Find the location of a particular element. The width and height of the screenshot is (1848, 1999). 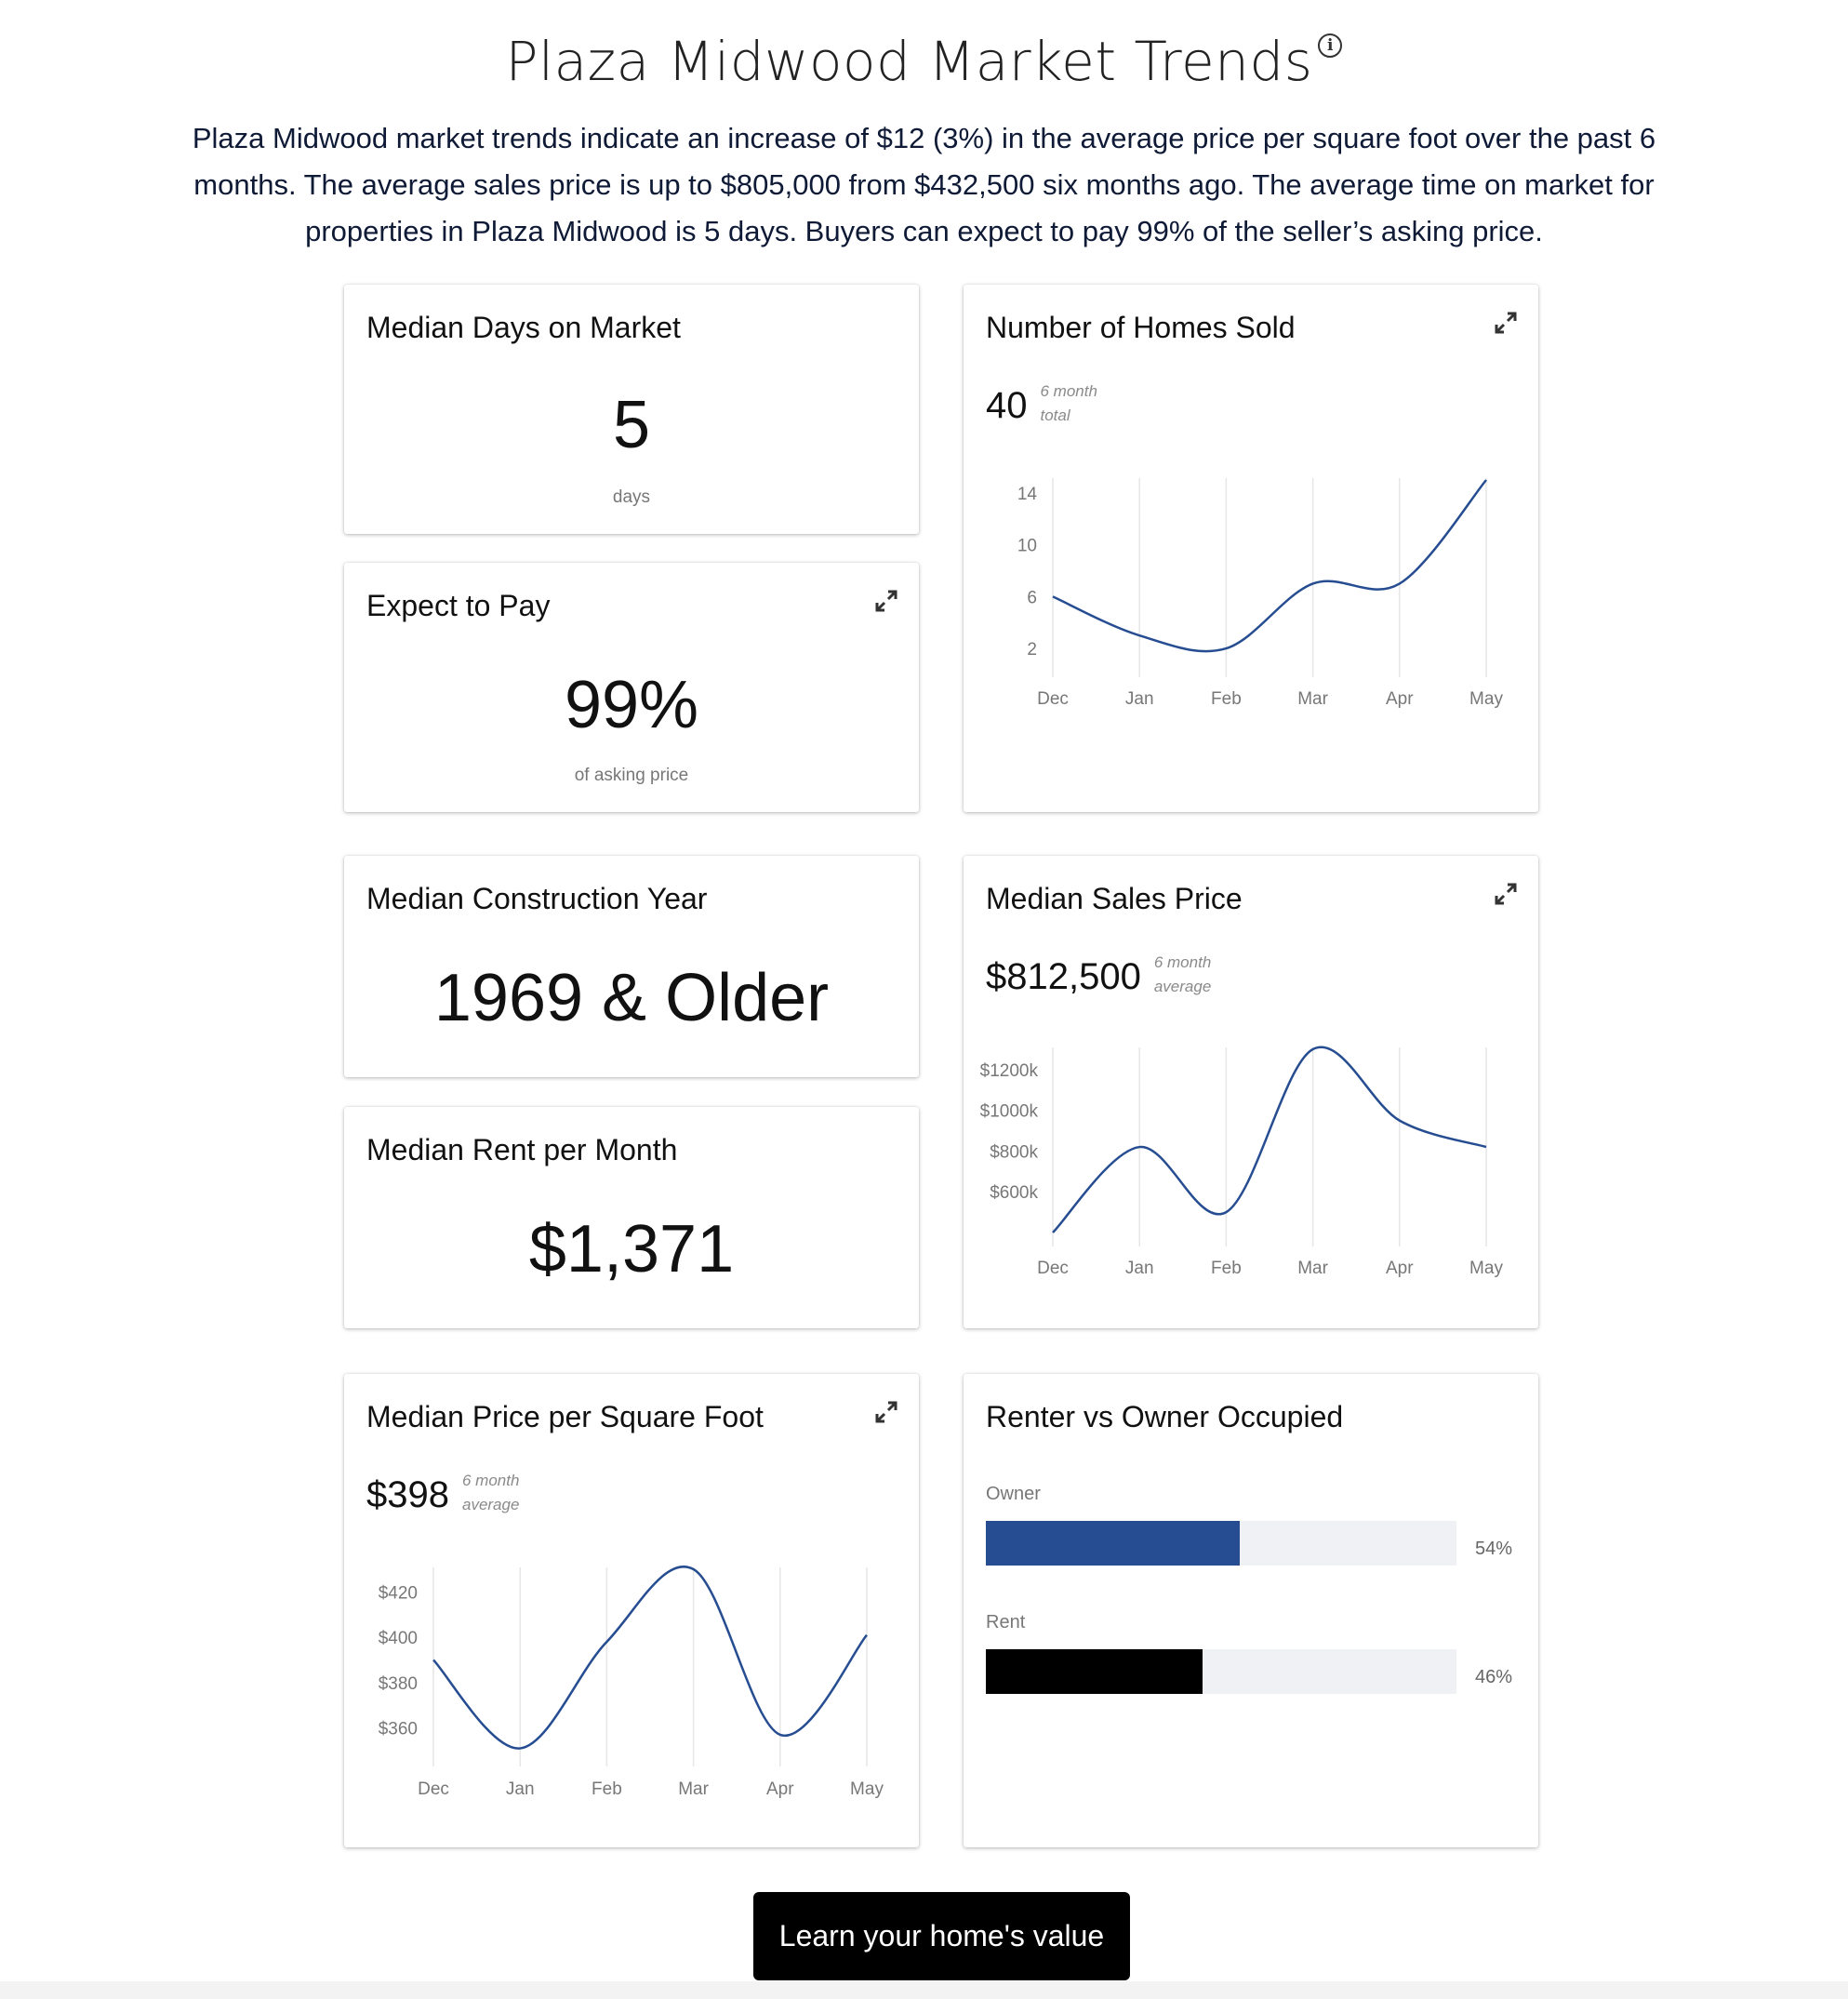

sales-price-note: 6 month average is located at coordinates (1183, 975).